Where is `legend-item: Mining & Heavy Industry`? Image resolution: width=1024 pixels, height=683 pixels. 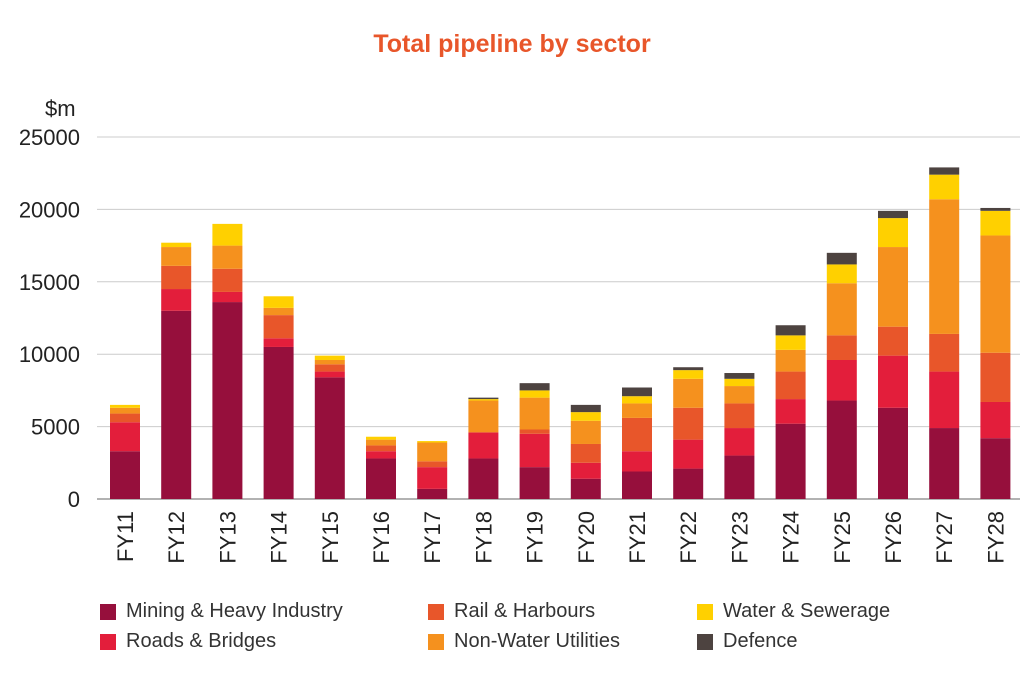
legend-item: Mining & Heavy Industry is located at coordinates (221, 611).